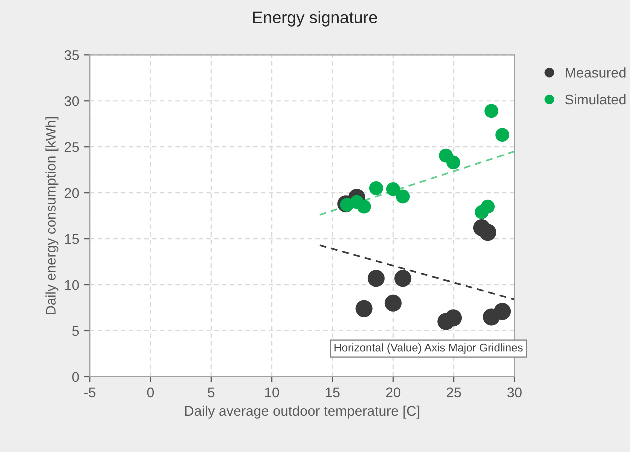 This screenshot has width=630, height=452. What do you see at coordinates (515, 393) in the screenshot?
I see `x-tick-label: 30` at bounding box center [515, 393].